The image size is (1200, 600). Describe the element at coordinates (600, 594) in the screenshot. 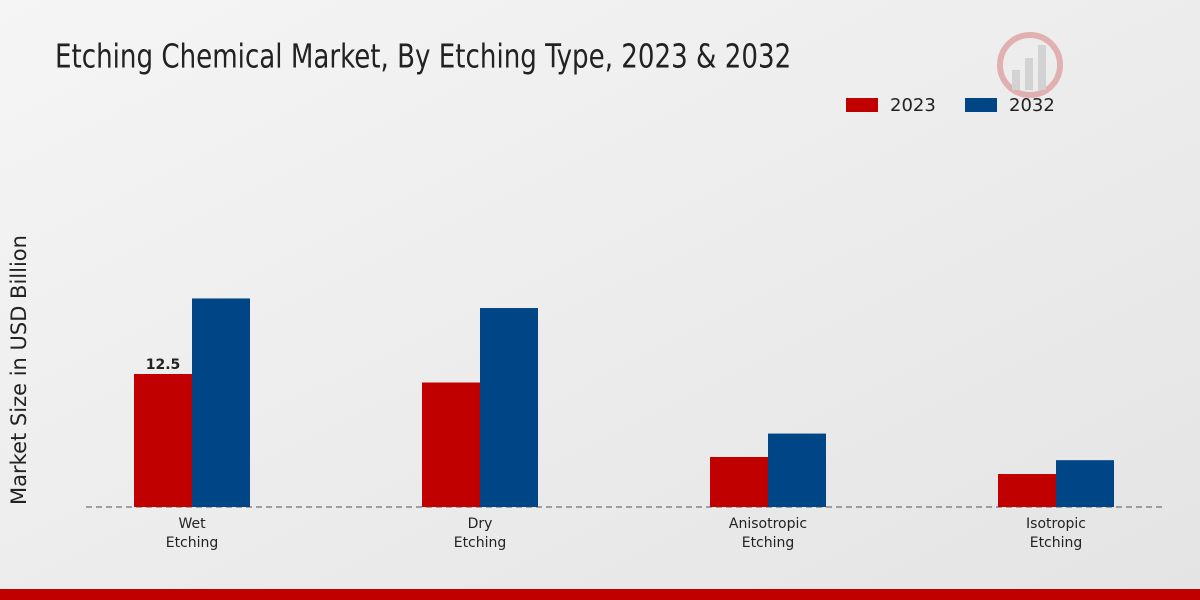

I see `footer-bar` at that location.